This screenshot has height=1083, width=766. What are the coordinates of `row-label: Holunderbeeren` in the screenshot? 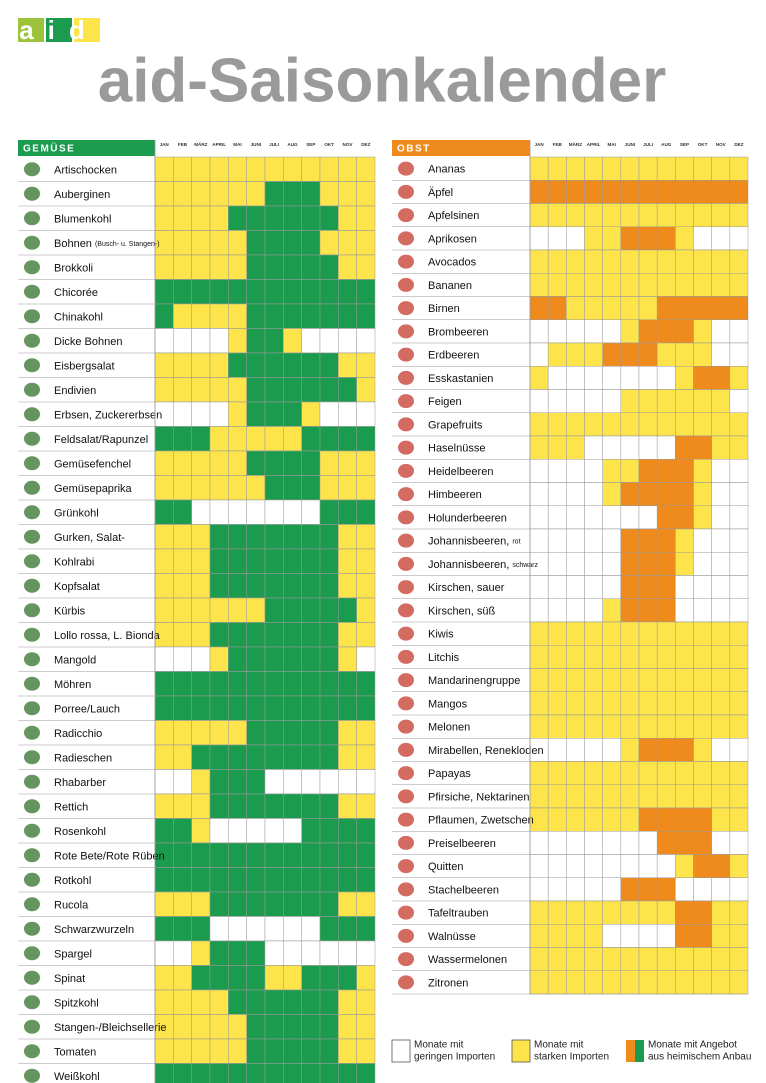 It's located at (467, 518).